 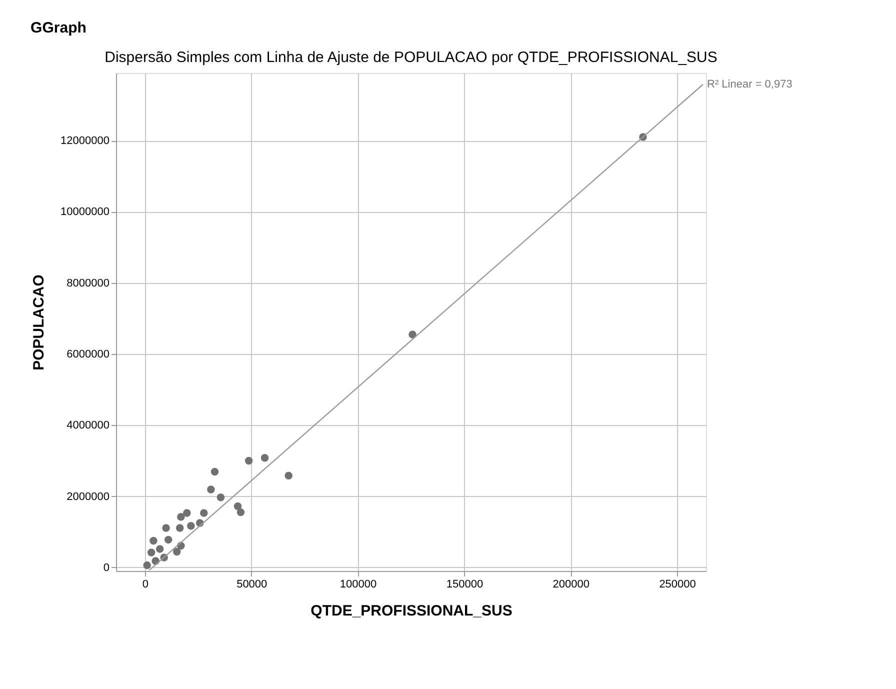 What do you see at coordinates (58, 28) in the screenshot?
I see `chart-title: GGraph` at bounding box center [58, 28].